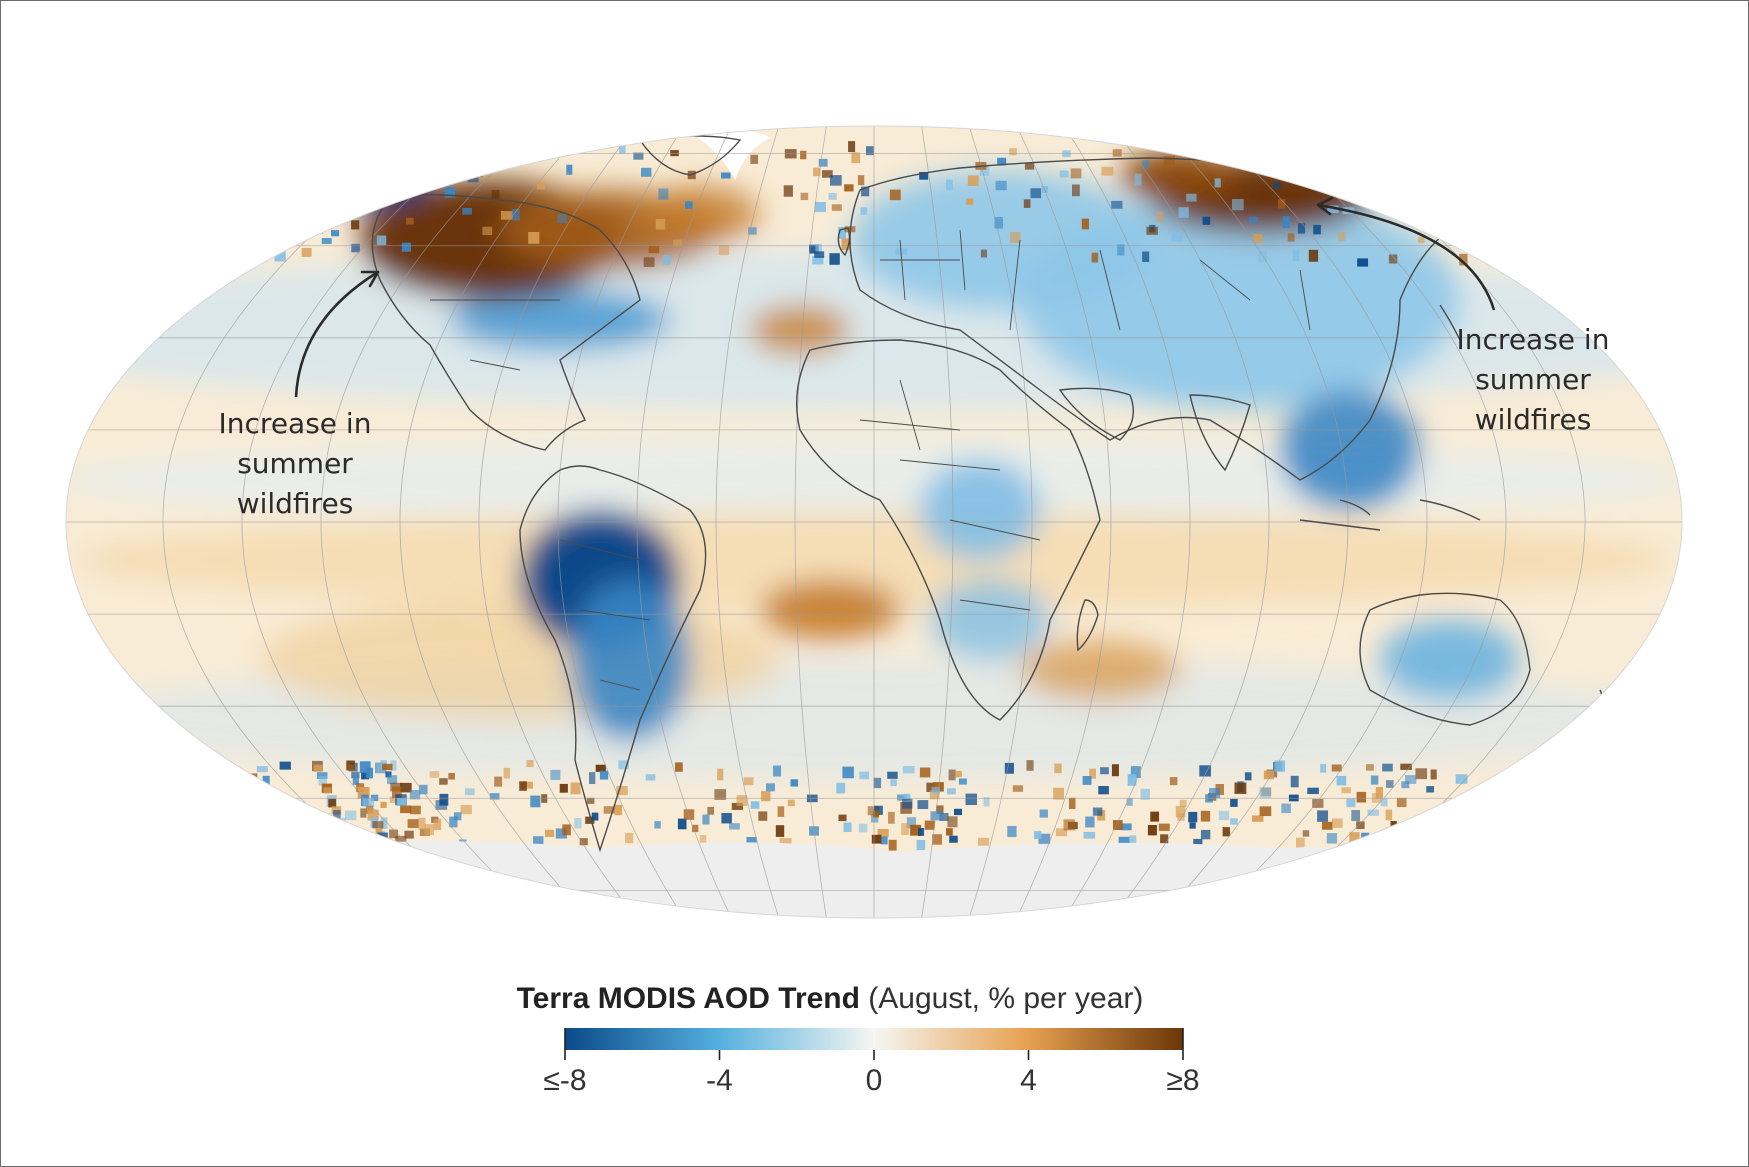  I want to click on trend-patch, so click(1180, 175).